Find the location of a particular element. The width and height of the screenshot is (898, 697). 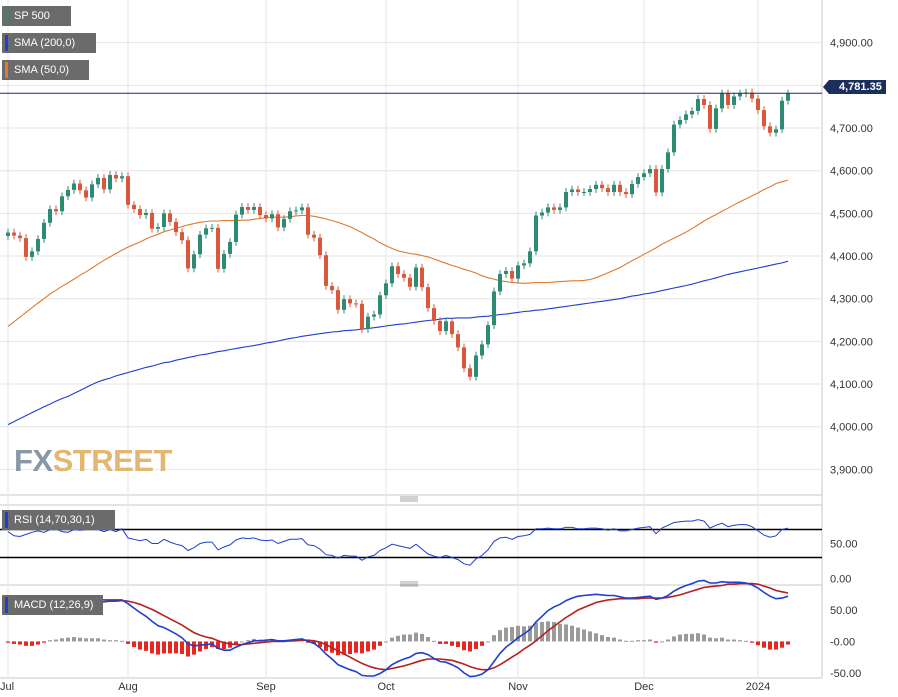

macd-line is located at coordinates (398, 628).